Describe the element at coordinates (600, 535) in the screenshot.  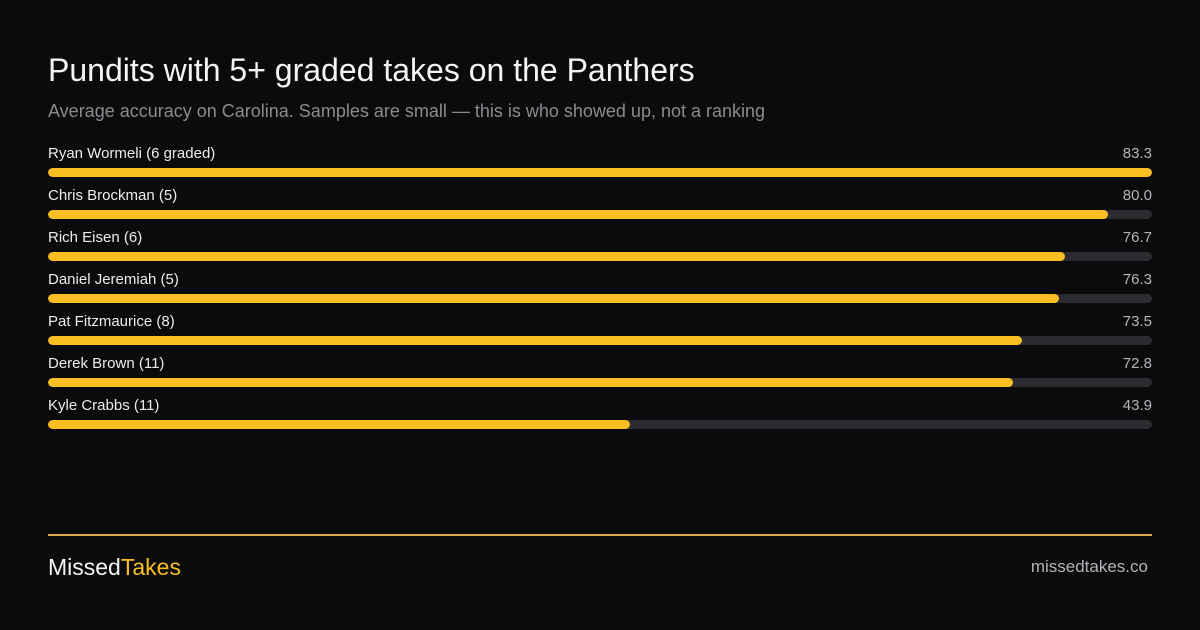
I see `footer-divider` at that location.